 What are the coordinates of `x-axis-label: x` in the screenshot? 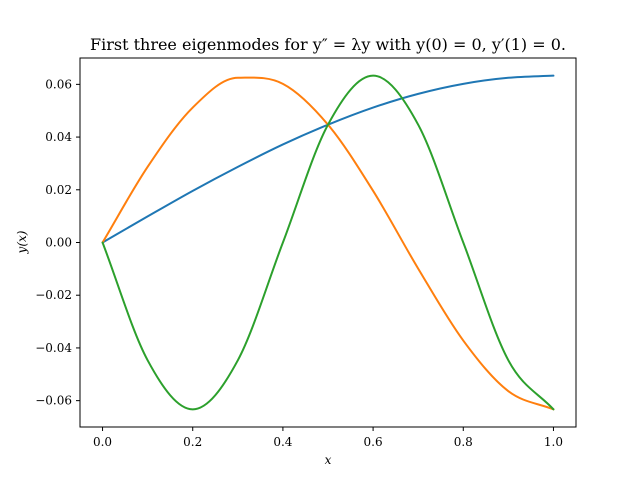 It's located at (328, 460).